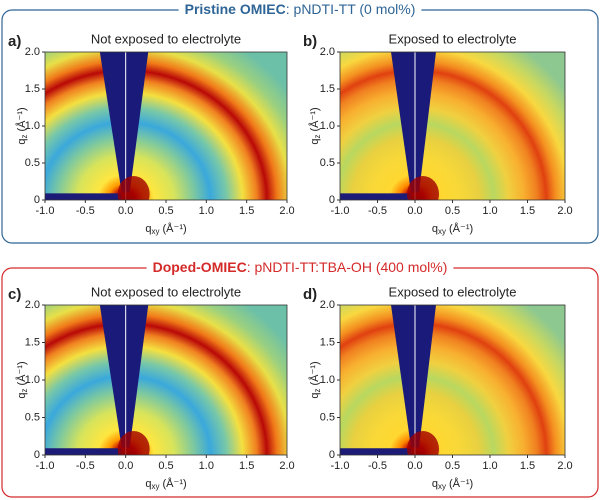  I want to click on group-title: Pristine OMIEC: pNDTI-TT (0 mol%), so click(300, 9).